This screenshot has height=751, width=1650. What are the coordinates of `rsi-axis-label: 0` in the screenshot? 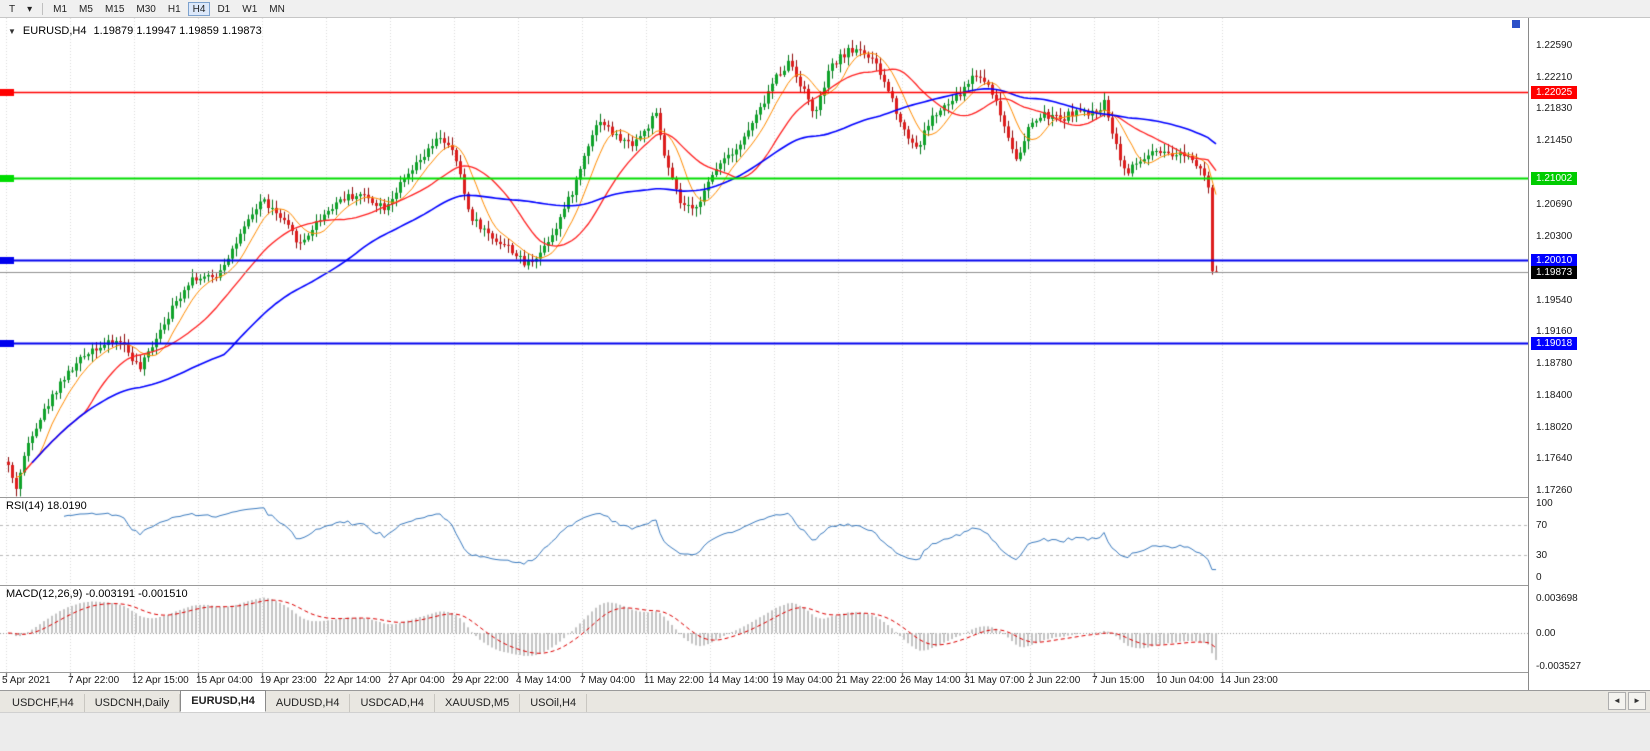 It's located at (1539, 577).